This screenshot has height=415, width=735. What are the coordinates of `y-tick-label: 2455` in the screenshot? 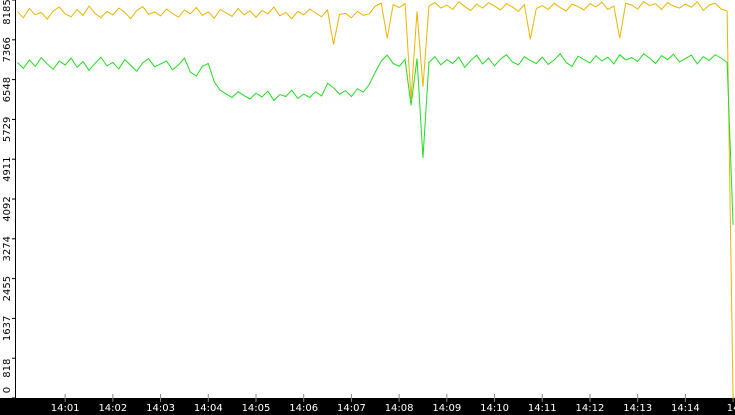 It's located at (7, 288).